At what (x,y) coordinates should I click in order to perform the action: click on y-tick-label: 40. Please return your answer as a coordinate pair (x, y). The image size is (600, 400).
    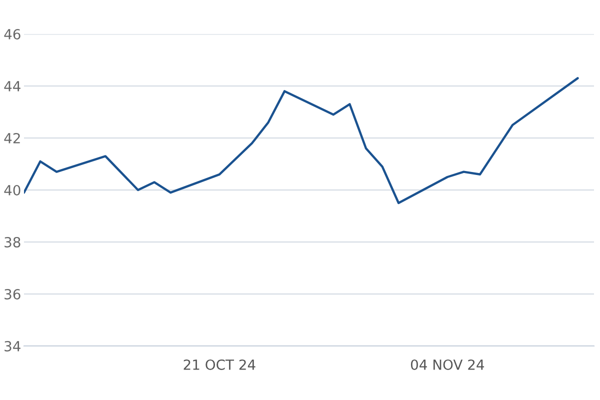
    Looking at the image, I should click on (12, 190).